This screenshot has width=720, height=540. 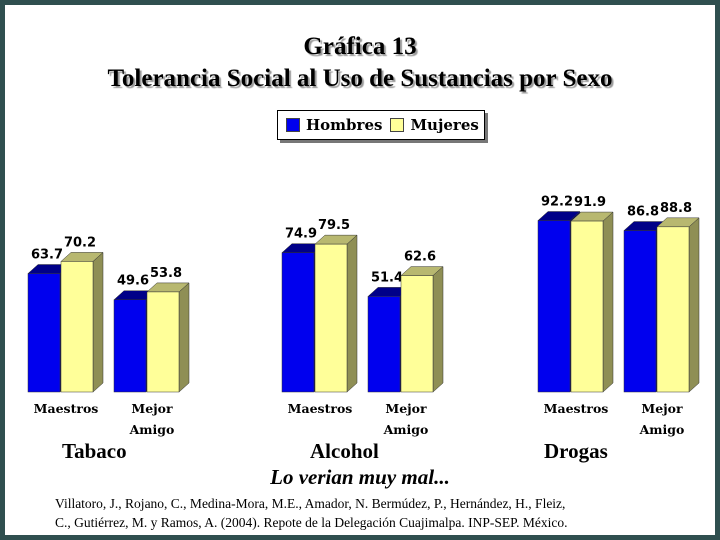 I want to click on legend-swatch-mujeres, so click(x=397, y=125).